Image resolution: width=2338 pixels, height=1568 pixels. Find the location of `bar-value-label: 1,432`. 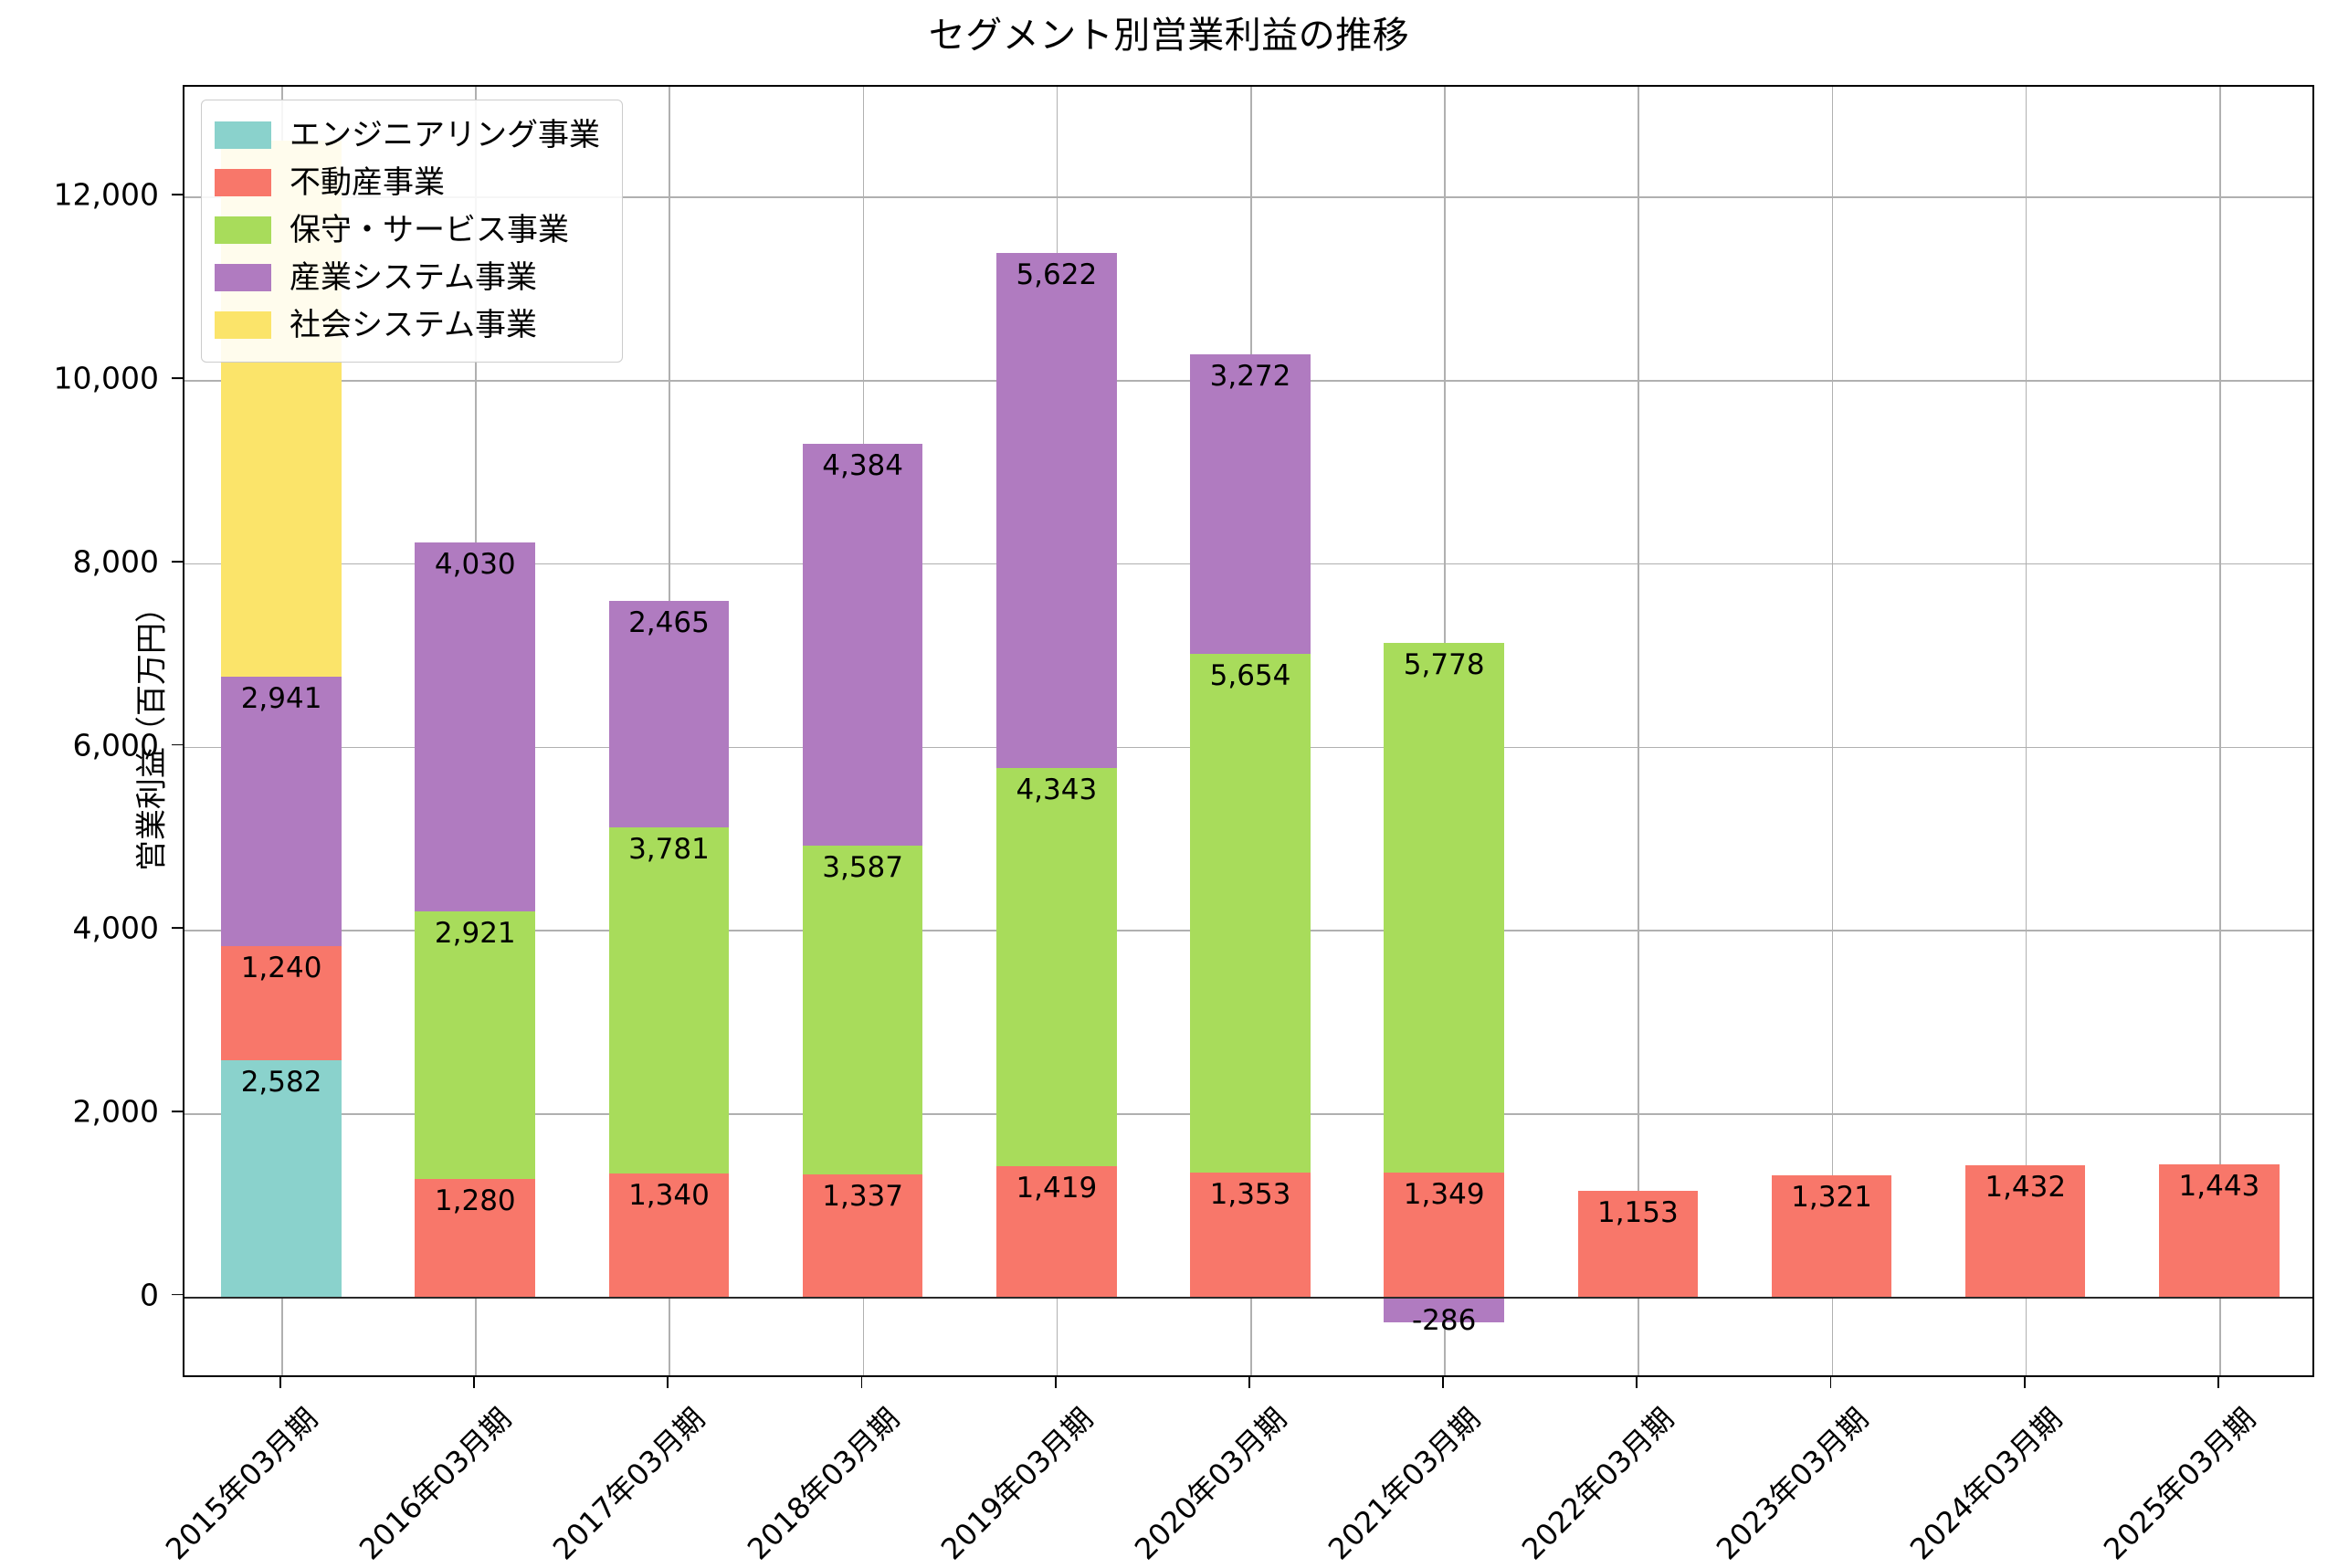

bar-value-label: 1,432 is located at coordinates (2026, 1187).